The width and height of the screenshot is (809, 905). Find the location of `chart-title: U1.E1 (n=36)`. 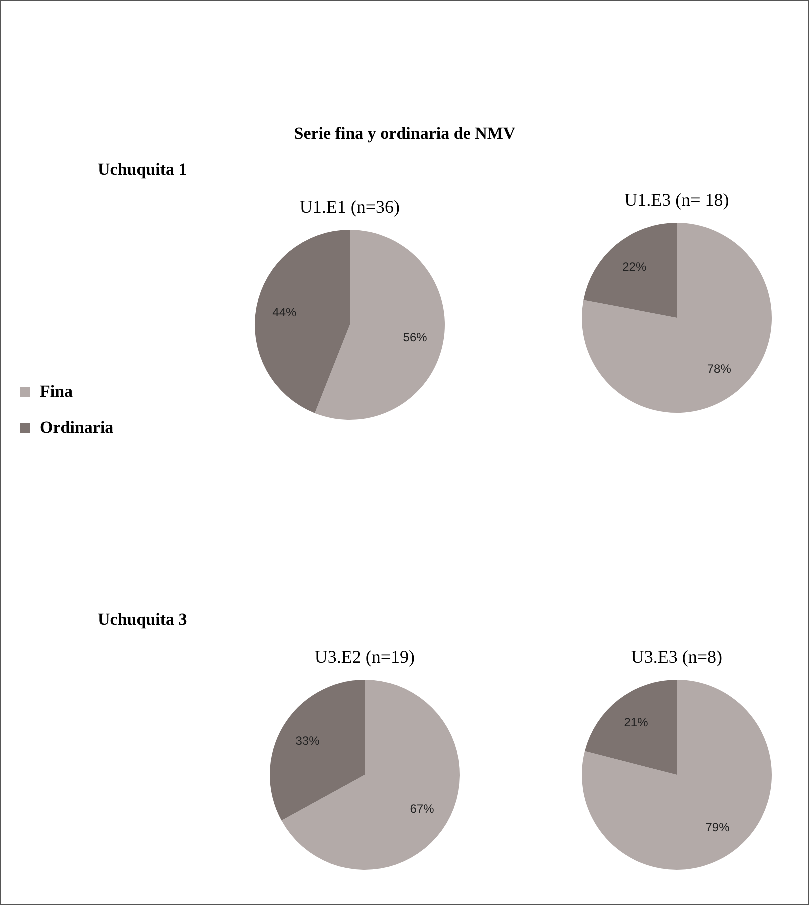

chart-title: U1.E1 (n=36) is located at coordinates (350, 207).